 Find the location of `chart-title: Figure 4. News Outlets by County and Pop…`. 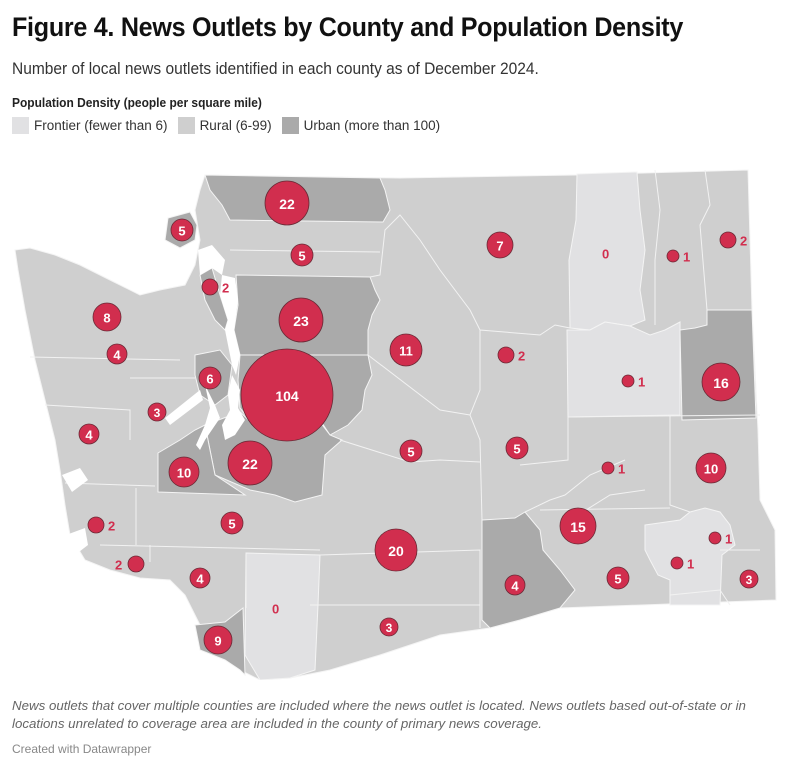

chart-title: Figure 4. News Outlets by County and Pop… is located at coordinates (348, 27).